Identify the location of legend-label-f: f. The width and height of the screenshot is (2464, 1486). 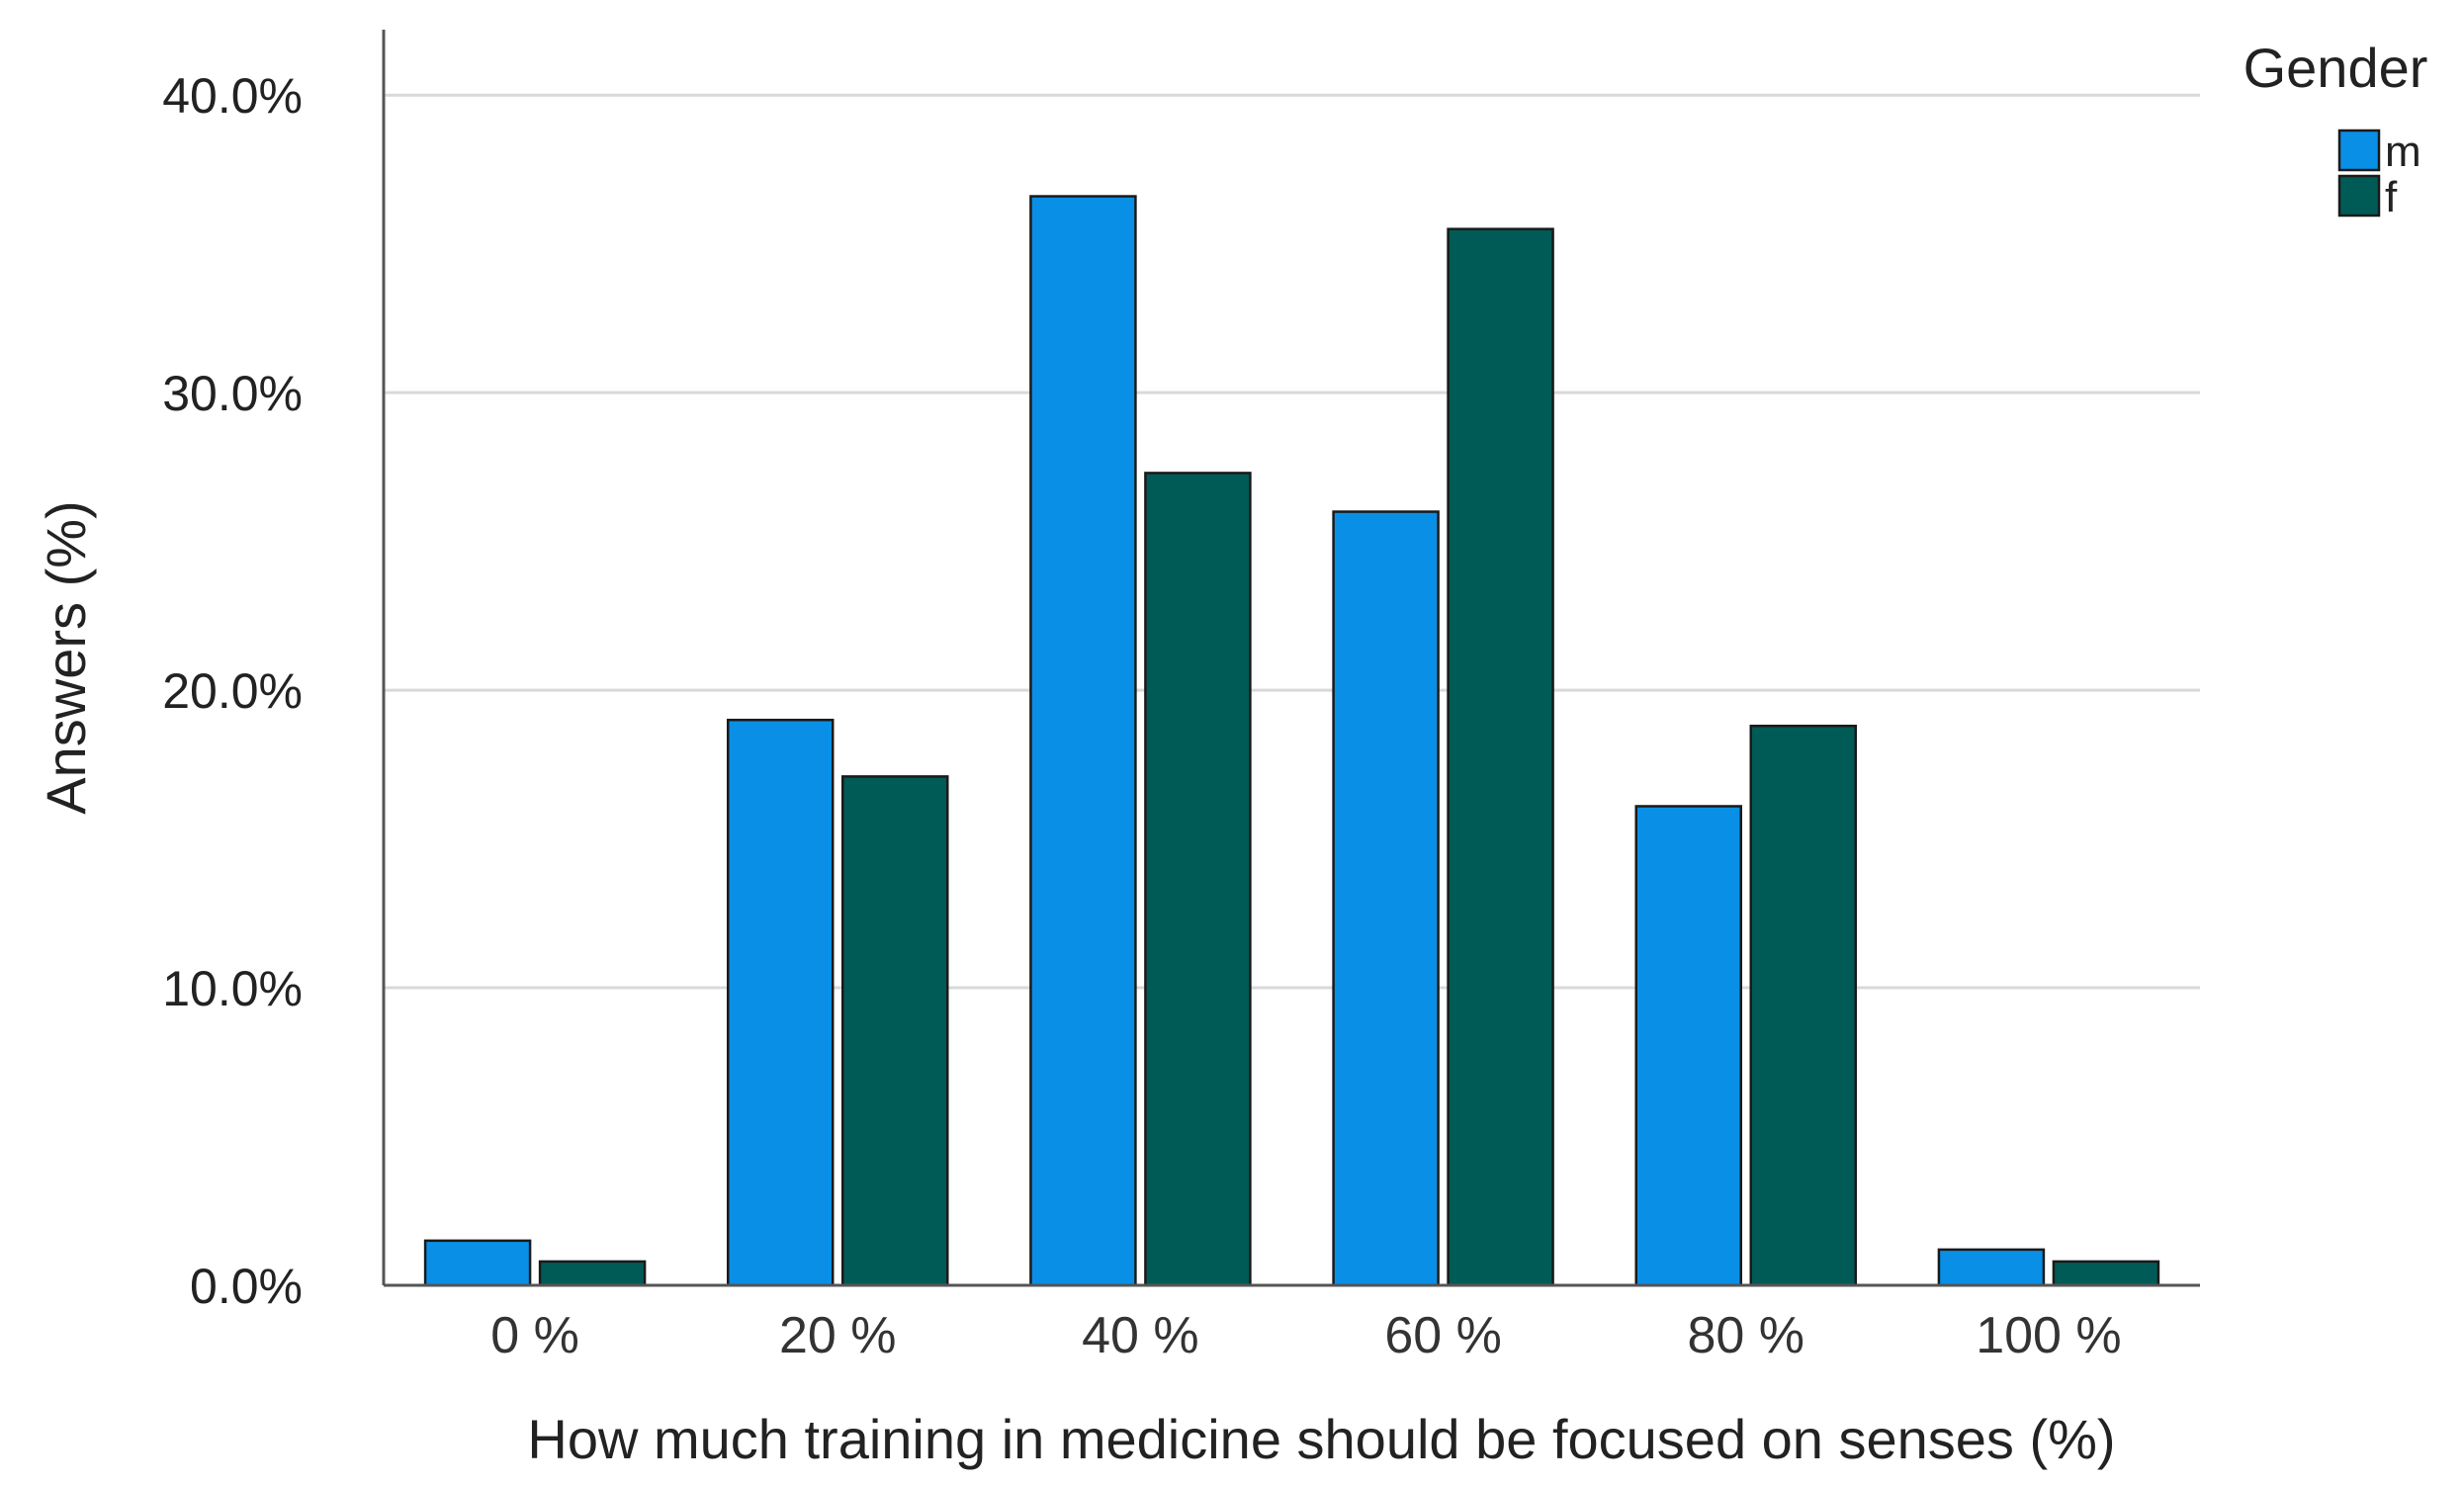
(2391, 197).